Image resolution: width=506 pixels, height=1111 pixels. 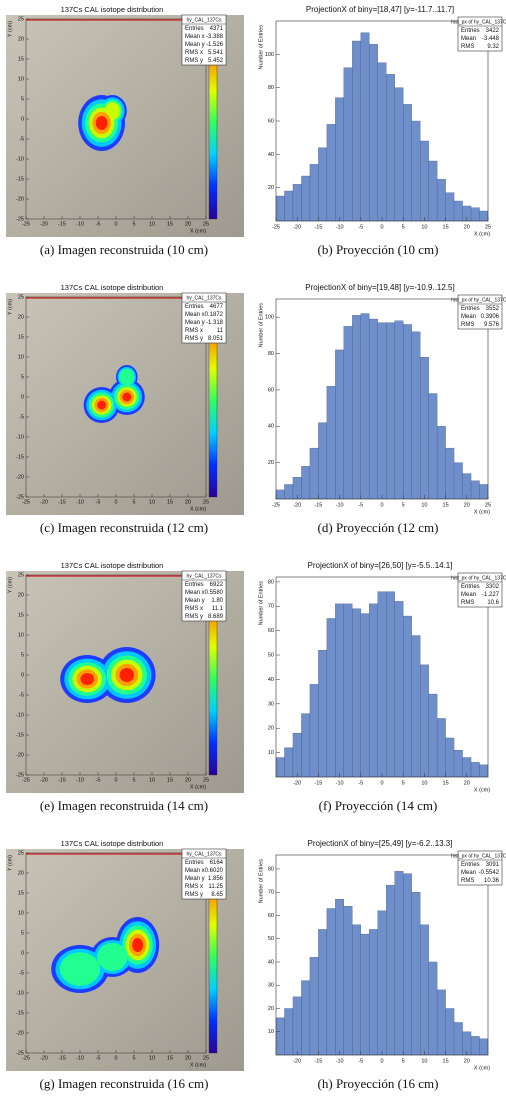 I want to click on caption: (g) Imagen reconstruida (16 cm), so click(x=124, y=1083).